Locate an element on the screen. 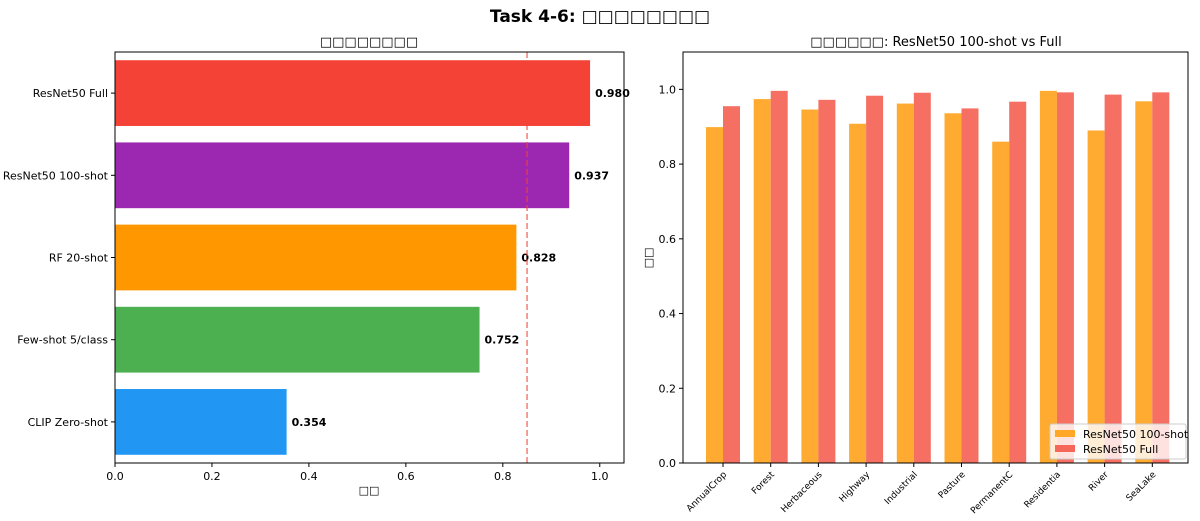 The width and height of the screenshot is (1200, 521). left-x-axis-label: □□ is located at coordinates (369, 490).